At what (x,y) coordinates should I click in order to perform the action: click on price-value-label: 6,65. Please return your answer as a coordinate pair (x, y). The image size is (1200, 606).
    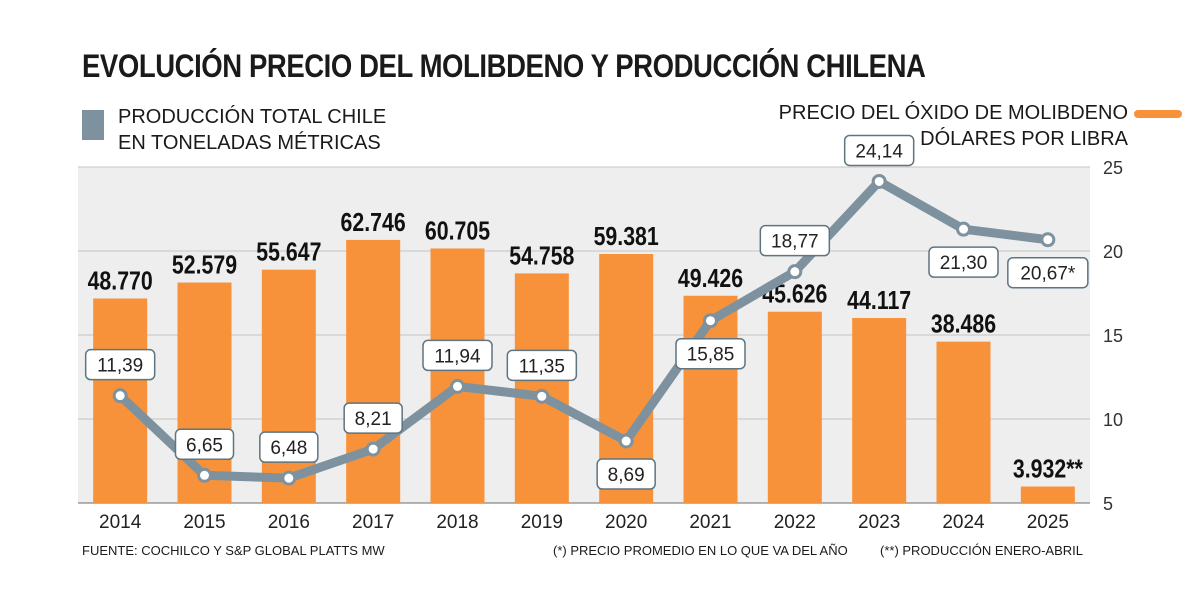
    Looking at the image, I should click on (204, 445).